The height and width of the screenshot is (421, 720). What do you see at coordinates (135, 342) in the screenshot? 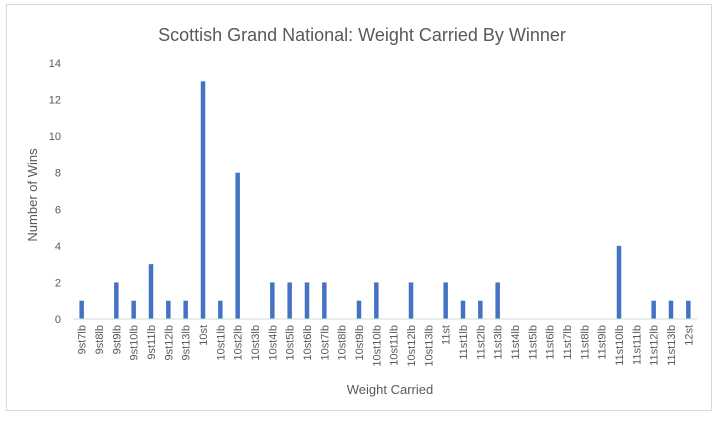
I see `x-tick-label: 9st10lb` at bounding box center [135, 342].